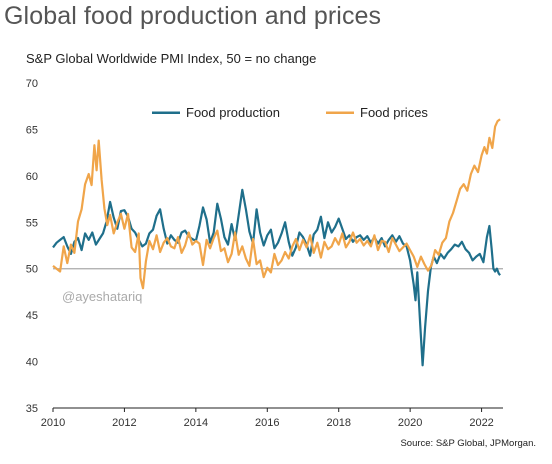 This screenshot has height=464, width=552. Describe the element at coordinates (32, 84) in the screenshot. I see `y-tick-label-70: 70` at that location.